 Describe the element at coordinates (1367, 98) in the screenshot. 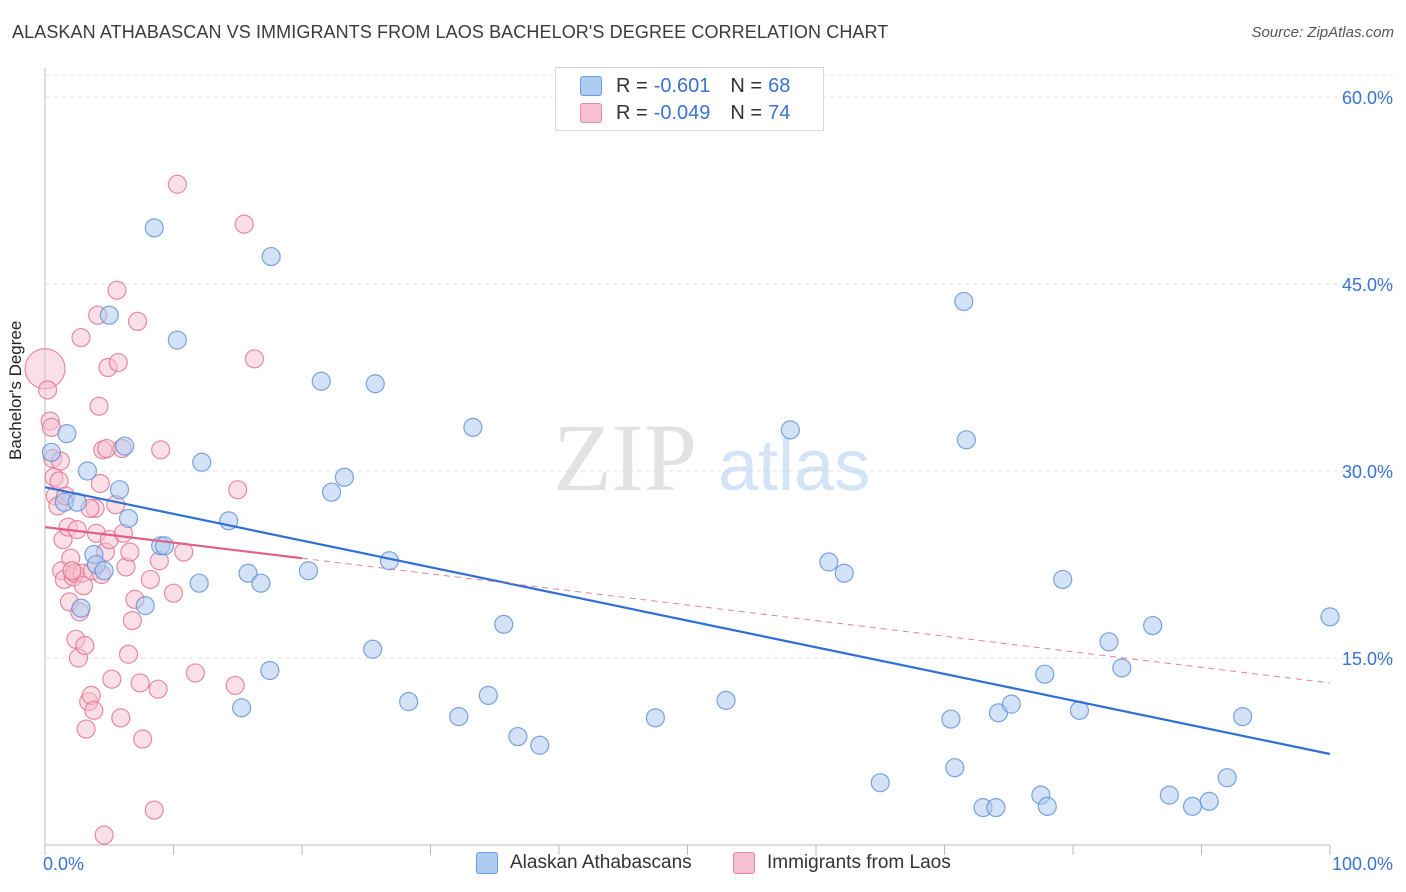

I see `y-tick-label: 60.0%` at that location.